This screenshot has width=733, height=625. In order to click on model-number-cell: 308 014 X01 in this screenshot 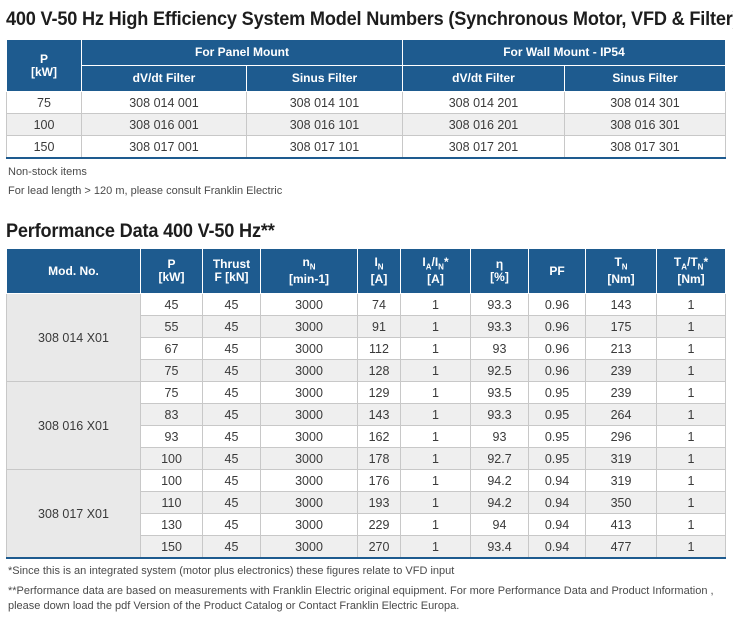, I will do `click(73, 337)`.